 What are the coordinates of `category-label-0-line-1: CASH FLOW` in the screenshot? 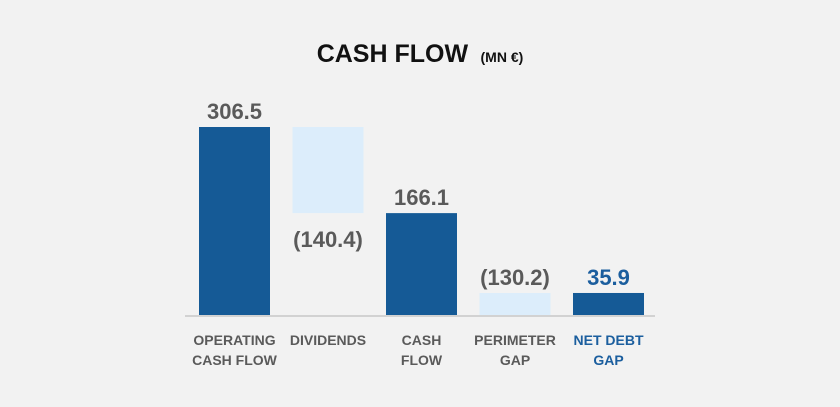 It's located at (235, 360).